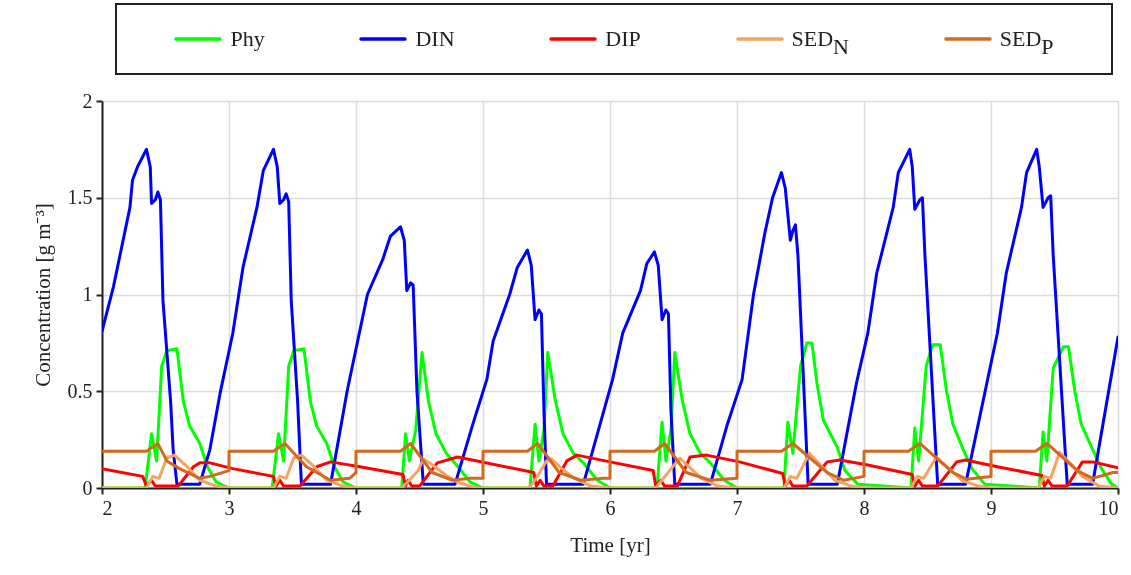 The height and width of the screenshot is (575, 1131). Describe the element at coordinates (435, 39) in the screenshot. I see `legend-label: DIN` at that location.